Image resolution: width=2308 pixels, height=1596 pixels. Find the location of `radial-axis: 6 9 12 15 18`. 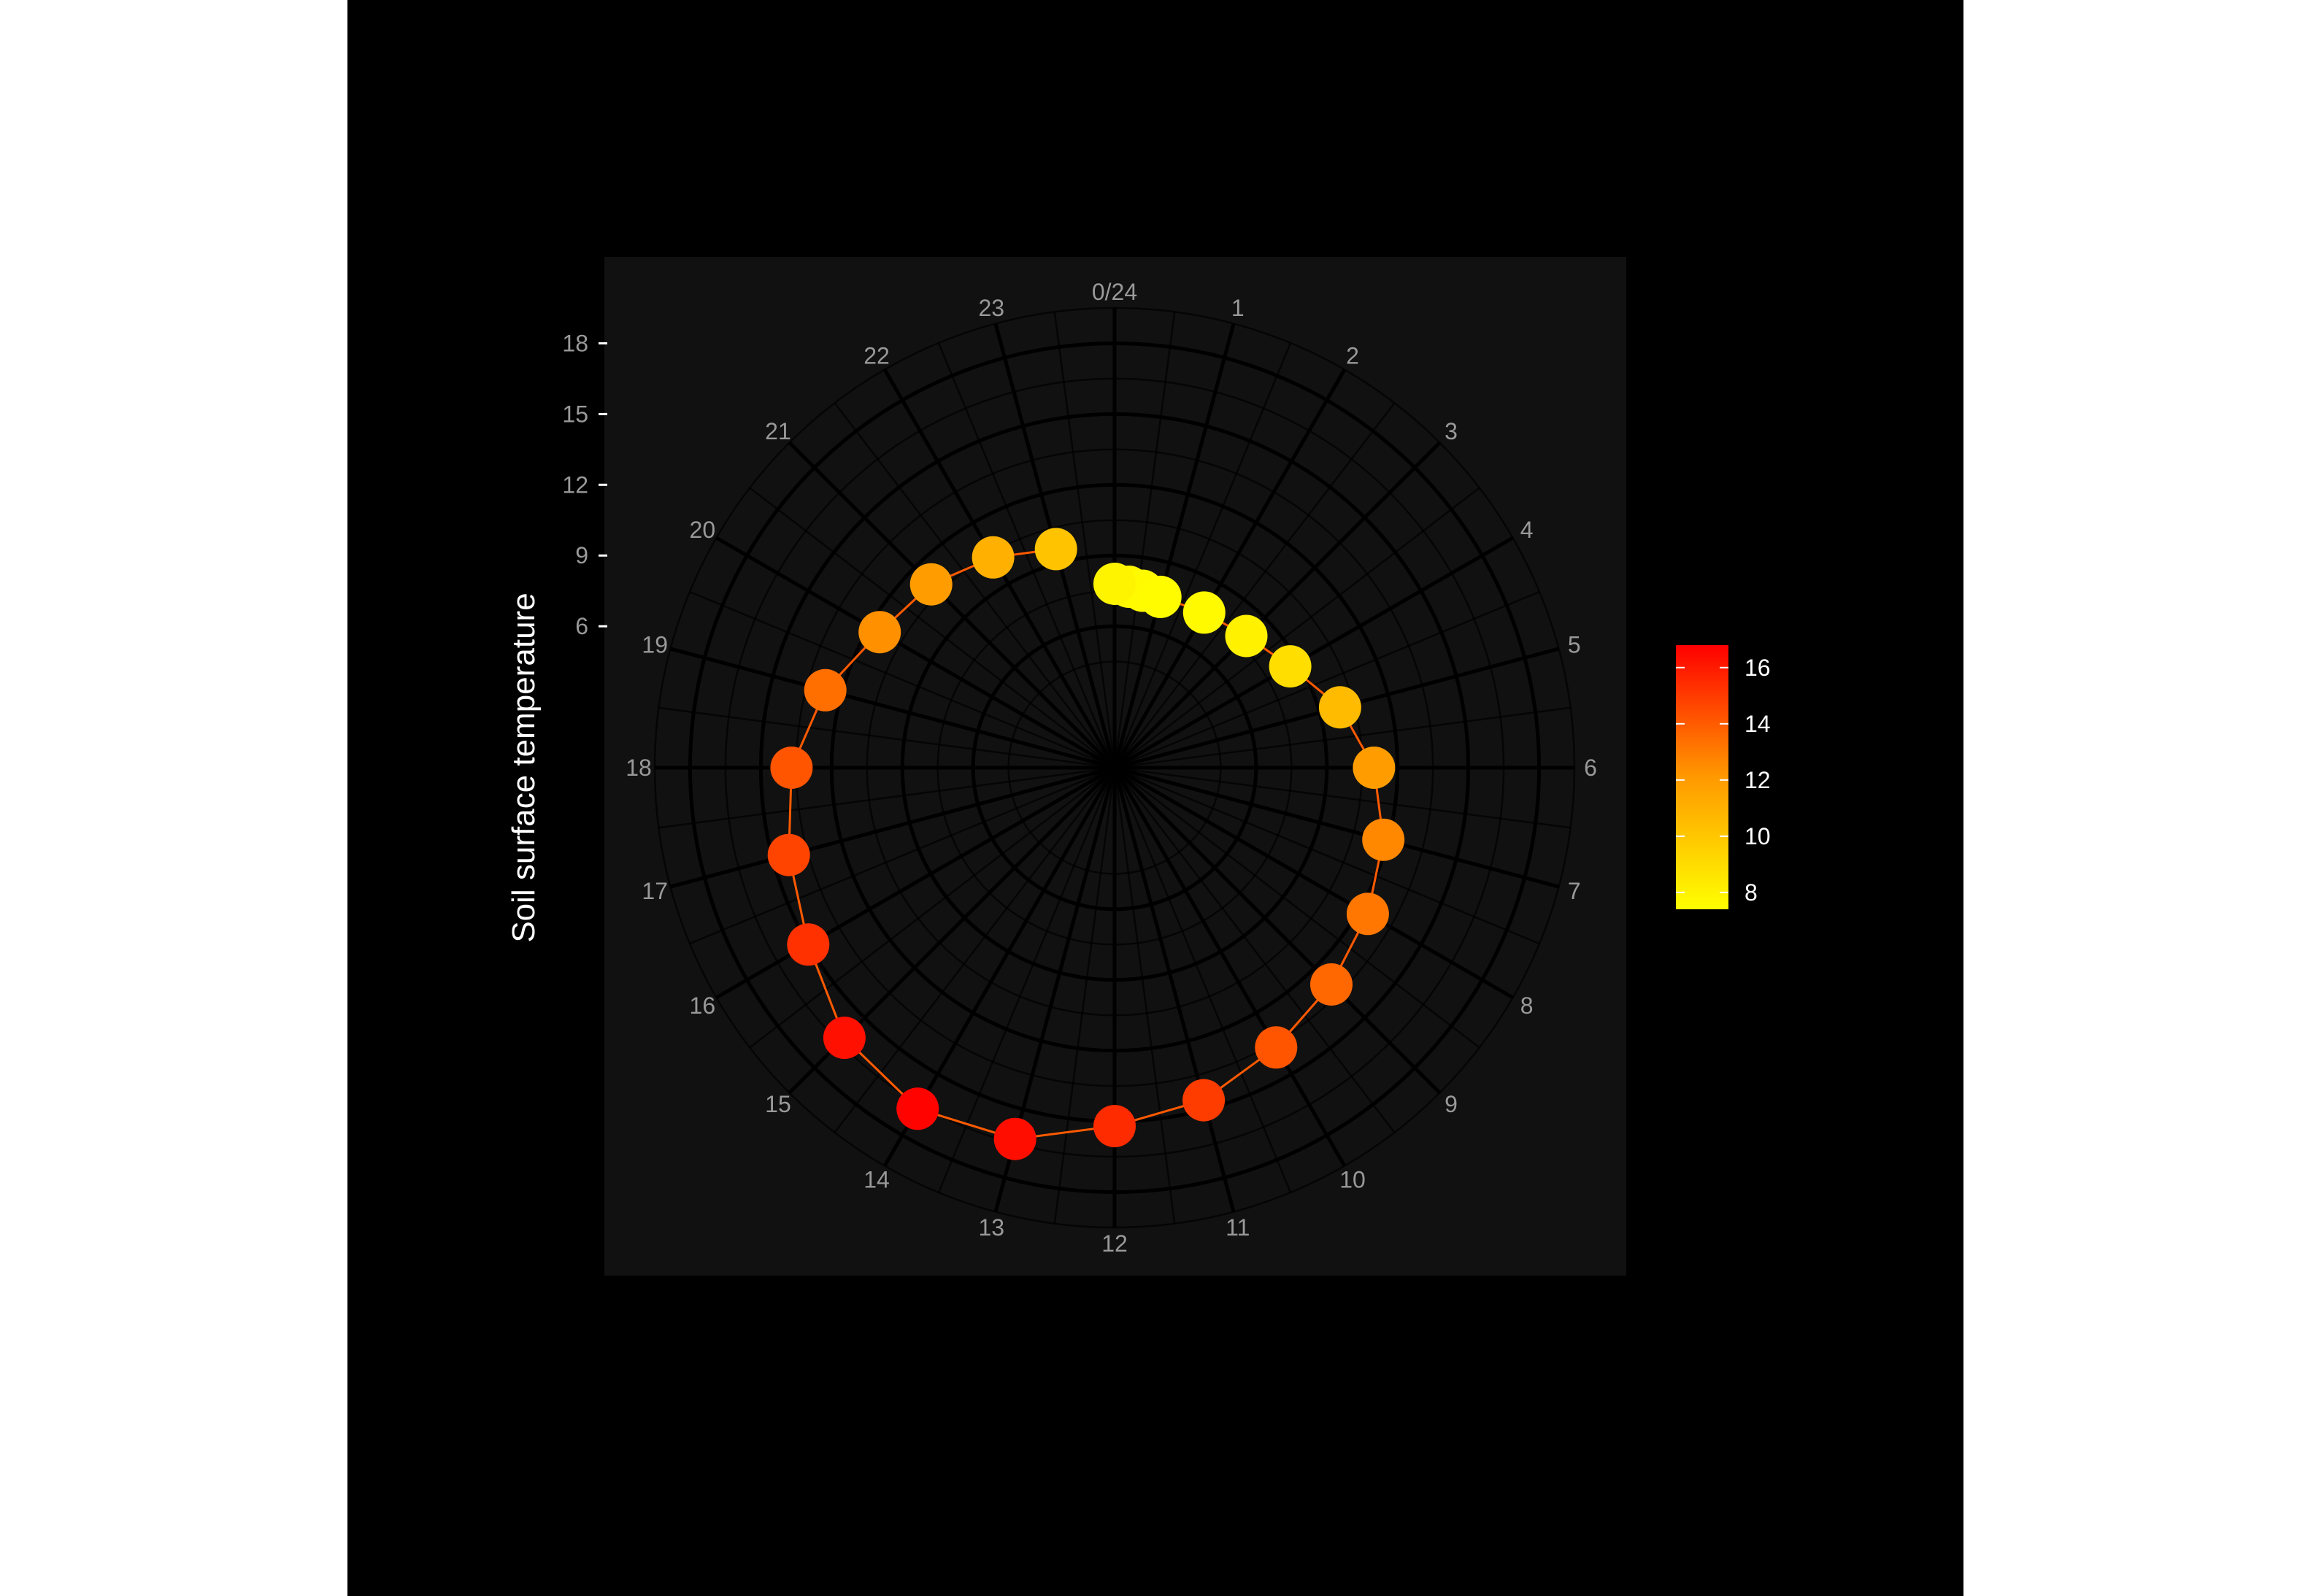

radial-axis: 6 9 12 15 18 is located at coordinates (584, 484).